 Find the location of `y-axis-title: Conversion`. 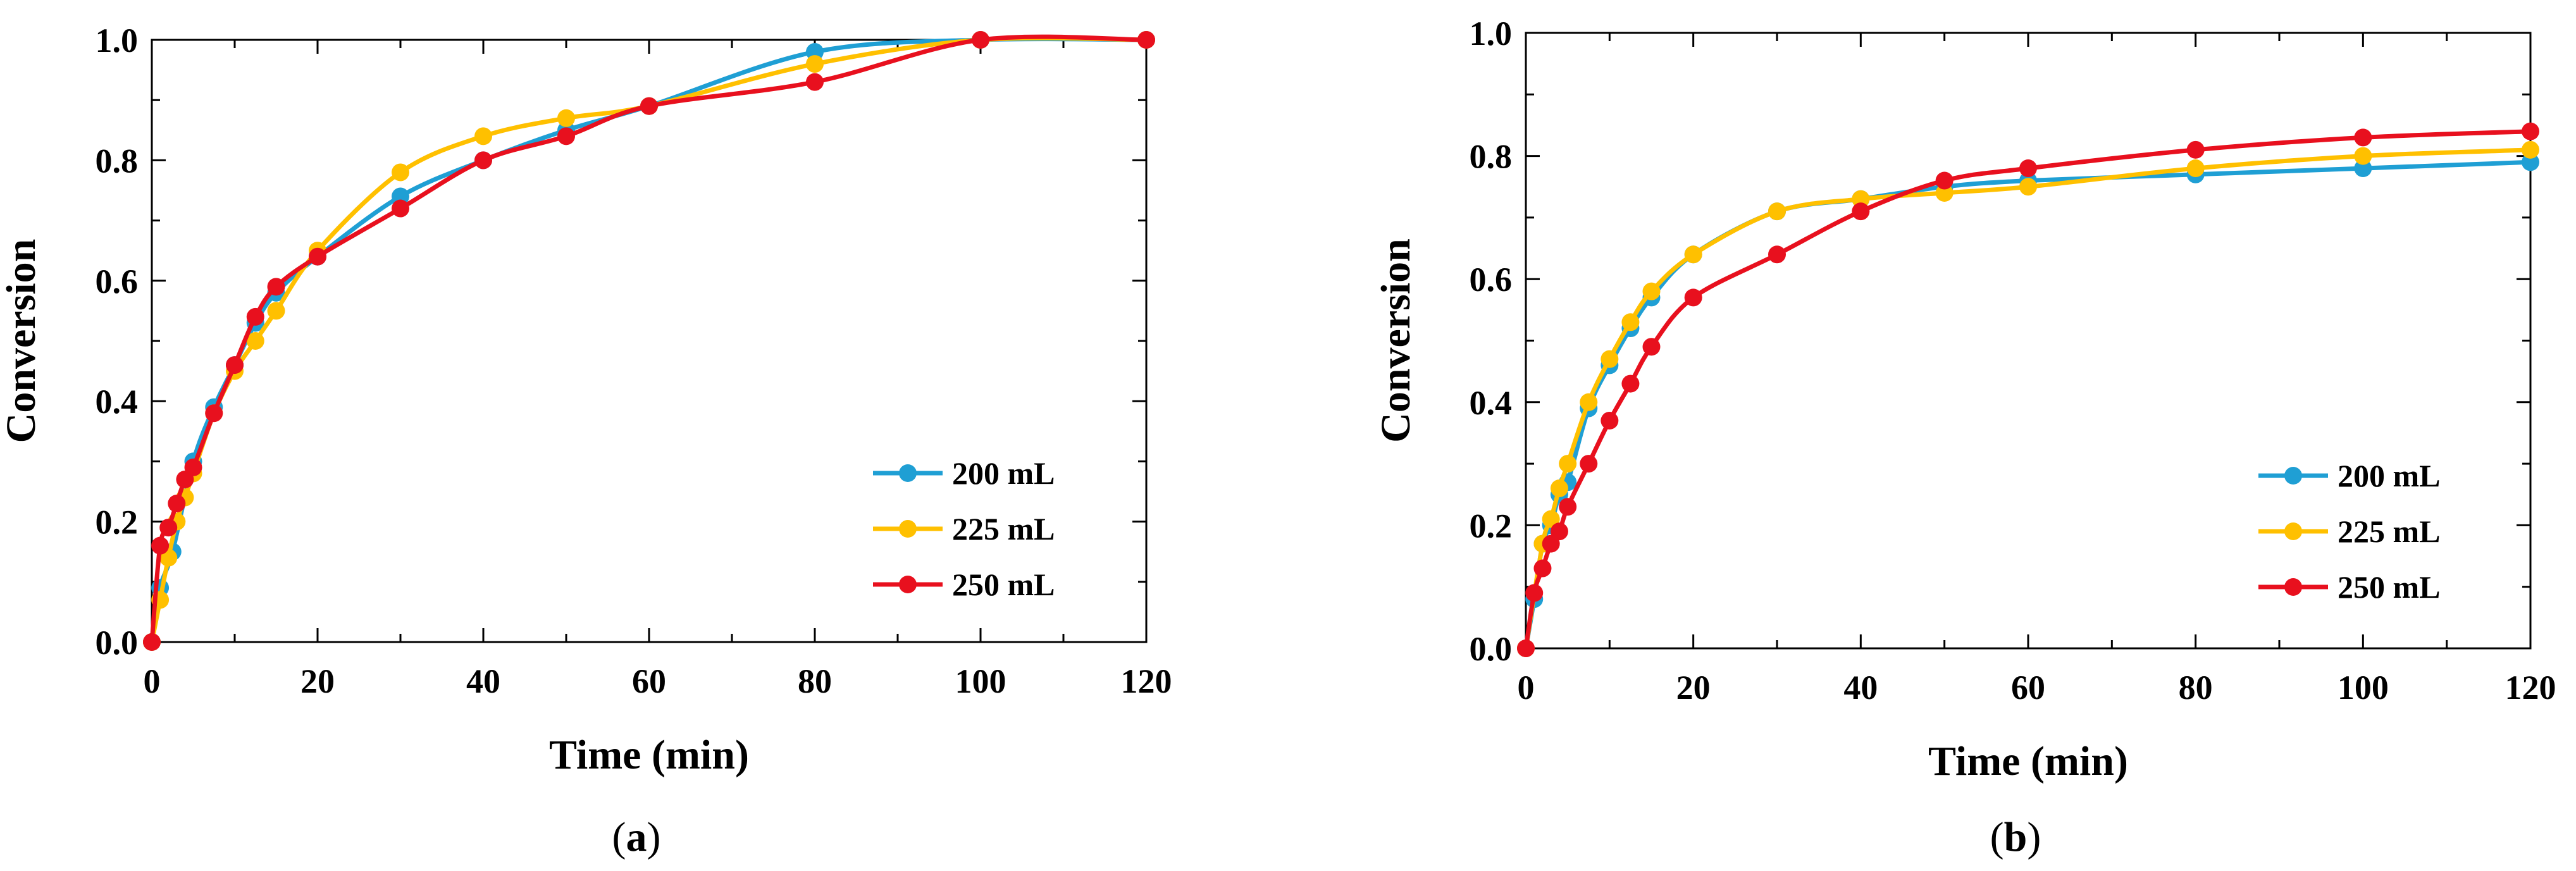

y-axis-title: Conversion is located at coordinates (1396, 340).